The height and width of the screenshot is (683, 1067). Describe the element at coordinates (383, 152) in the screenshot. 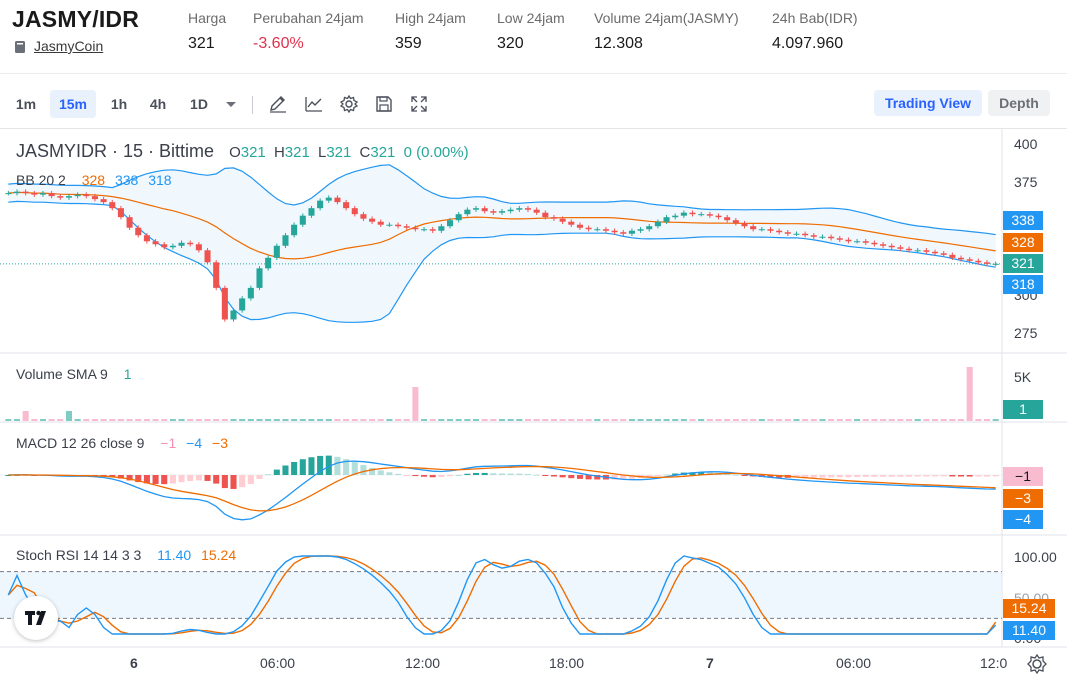

I see `ohlc-close: 321` at that location.